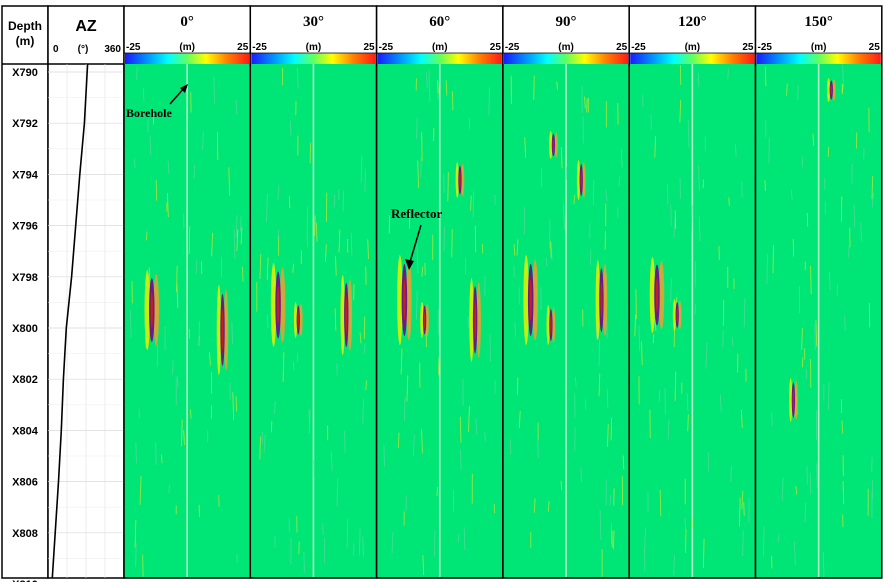 The height and width of the screenshot is (582, 886). What do you see at coordinates (86, 321) in the screenshot?
I see `az-grid` at bounding box center [86, 321].